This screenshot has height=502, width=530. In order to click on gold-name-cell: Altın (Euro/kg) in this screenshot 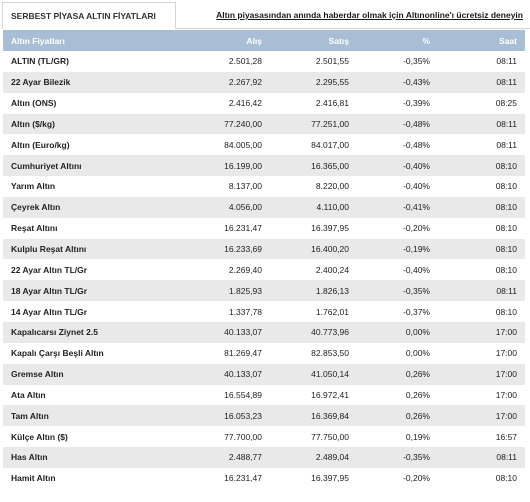, I will do `click(40, 144)`.